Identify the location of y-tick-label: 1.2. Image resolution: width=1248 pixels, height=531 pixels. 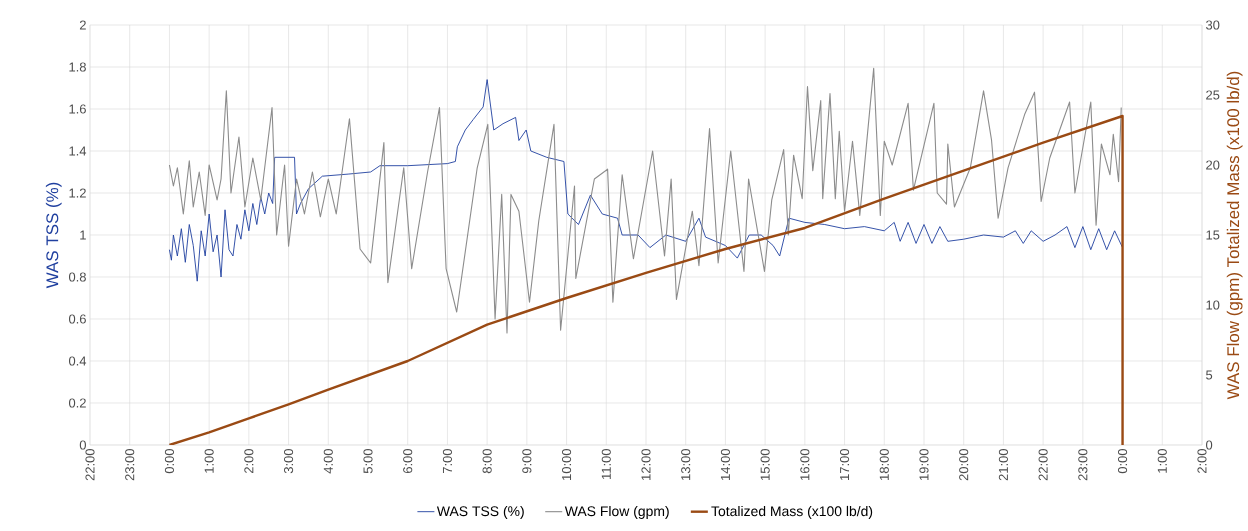
(77, 193).